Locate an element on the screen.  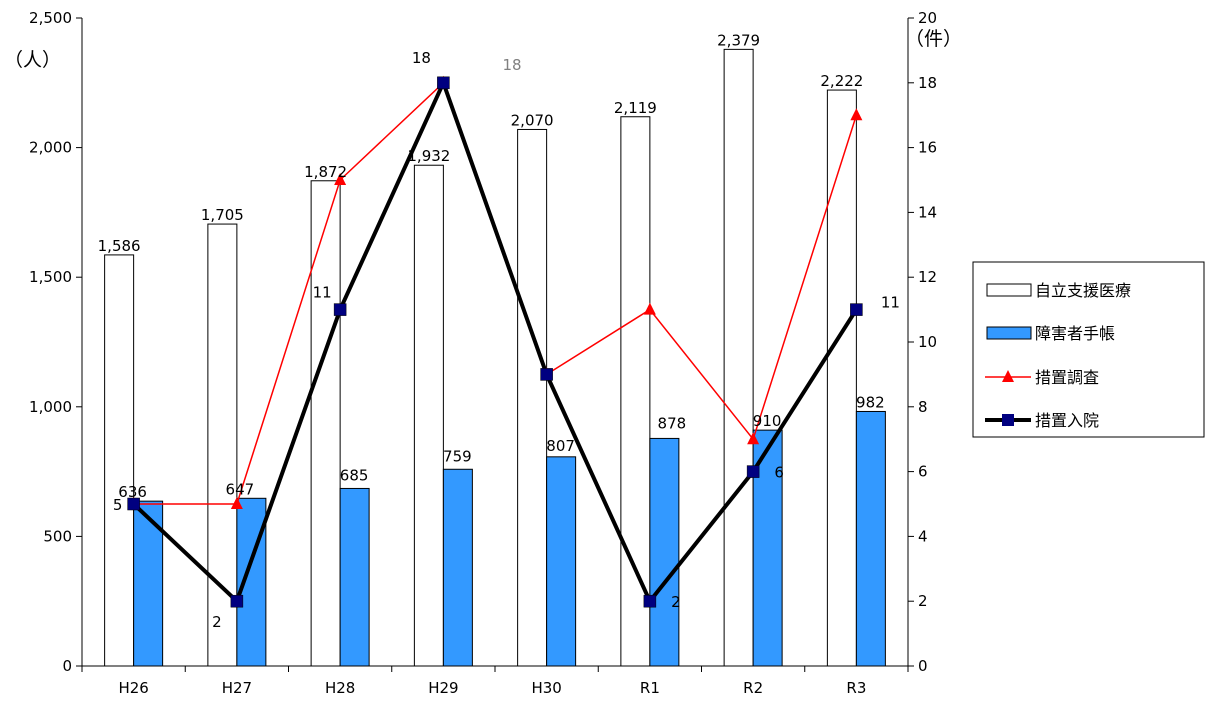
label-sochi-nyuin: 6 is located at coordinates (779, 473).